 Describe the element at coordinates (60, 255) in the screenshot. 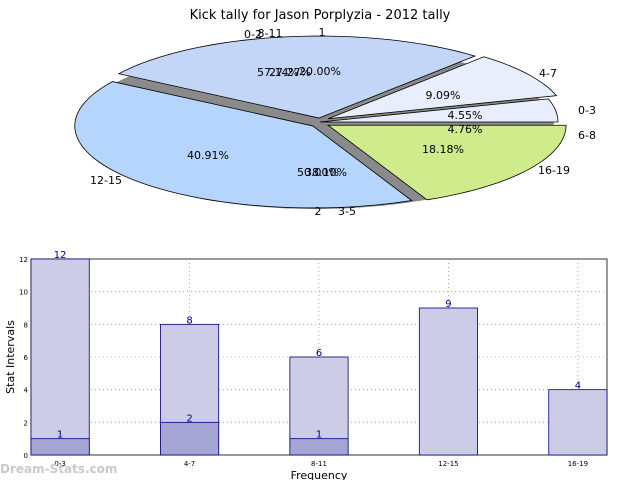

I see `bar-value-label: 12` at that location.